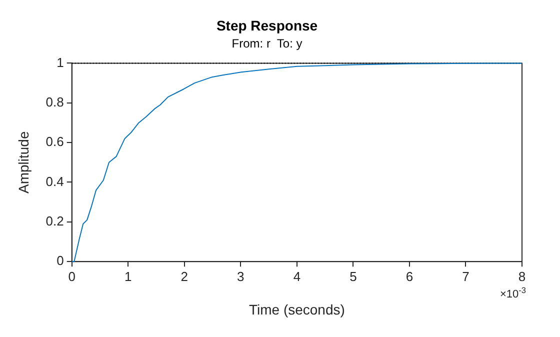 Image resolution: width=560 pixels, height=337 pixels. I want to click on y-tick-label: 0, so click(60, 260).